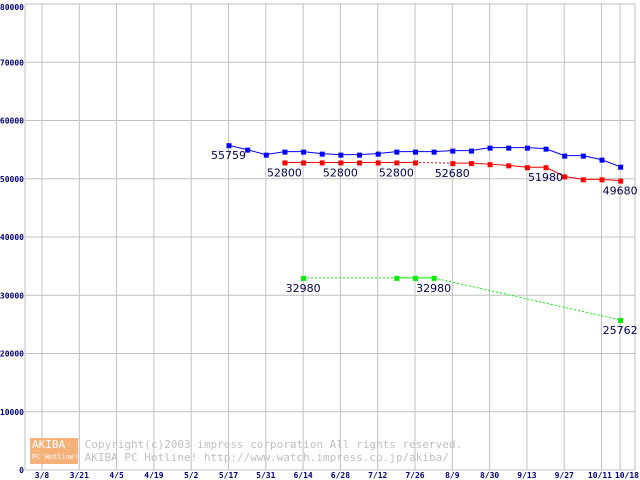 The width and height of the screenshot is (640, 480). I want to click on akiba-logo: AKIBA, so click(54, 444).